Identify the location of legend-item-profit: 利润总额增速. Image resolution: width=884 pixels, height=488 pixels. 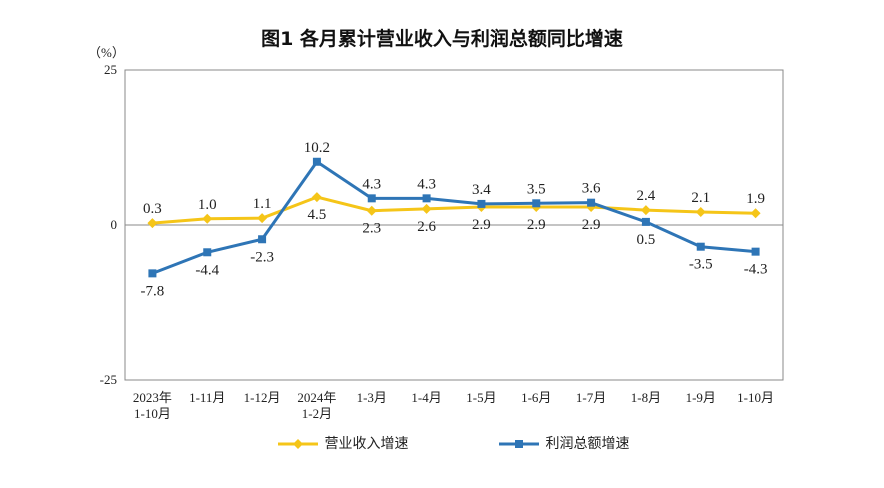
(563, 443).